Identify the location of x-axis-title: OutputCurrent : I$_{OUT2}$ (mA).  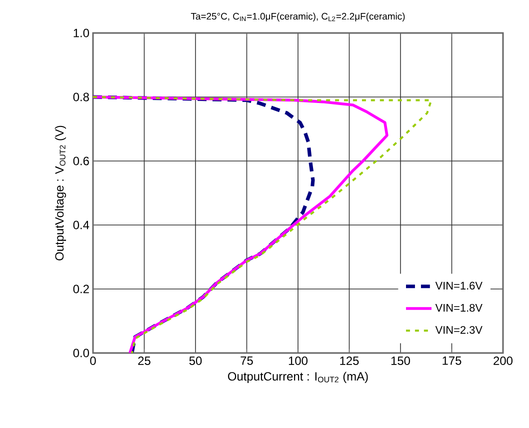
(298, 377).